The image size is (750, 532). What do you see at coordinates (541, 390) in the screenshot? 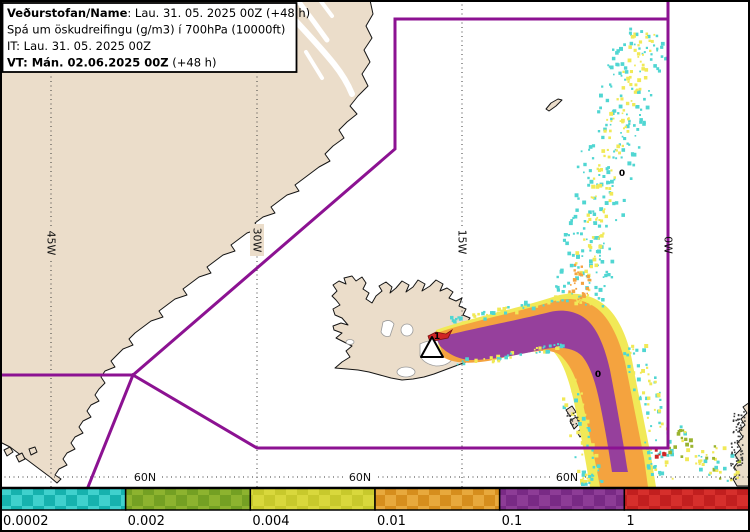
I see `ash-plume` at bounding box center [541, 390].